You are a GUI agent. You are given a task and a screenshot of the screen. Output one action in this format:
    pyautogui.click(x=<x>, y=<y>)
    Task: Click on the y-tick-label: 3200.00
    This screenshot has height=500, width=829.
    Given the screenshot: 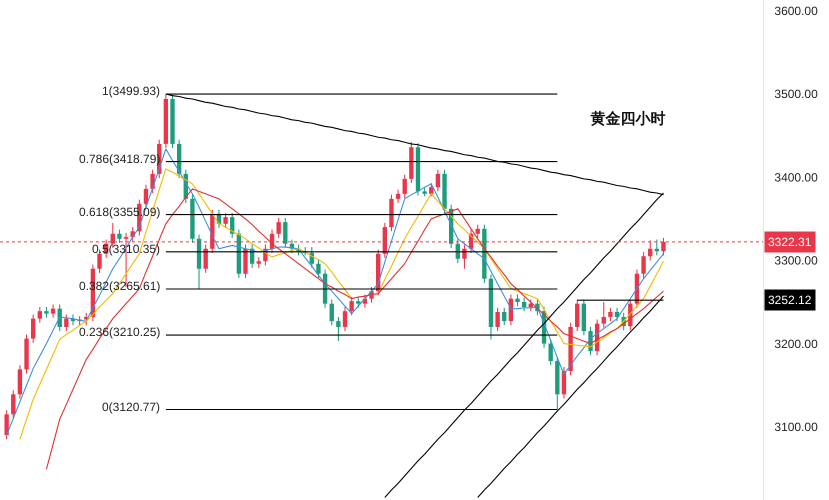 What is the action you would take?
    pyautogui.click(x=796, y=343)
    